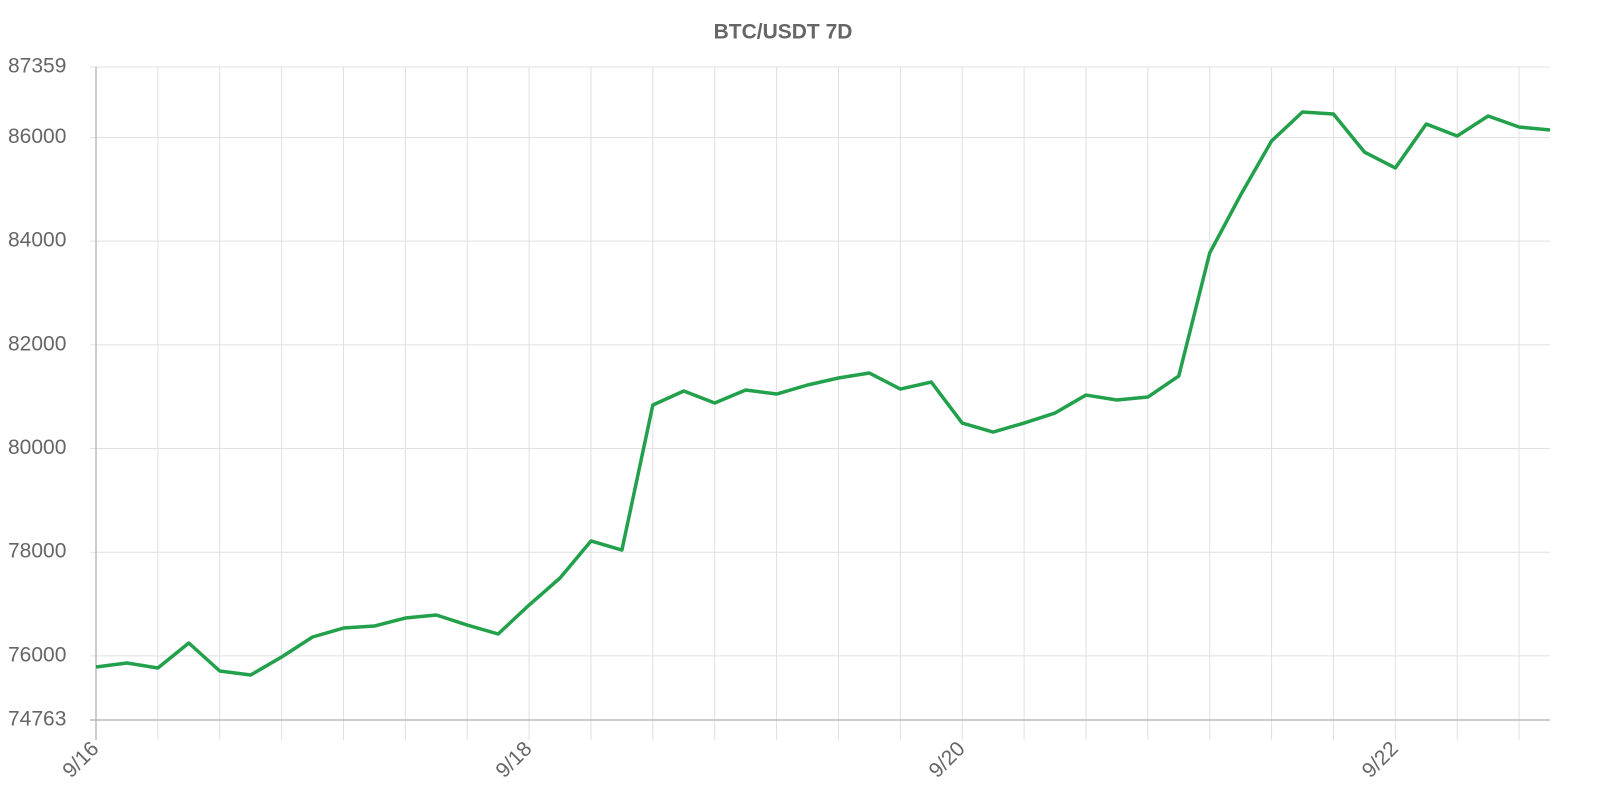 The height and width of the screenshot is (800, 1600). Describe the element at coordinates (37, 719) in the screenshot. I see `y-tick-label: 74763` at that location.